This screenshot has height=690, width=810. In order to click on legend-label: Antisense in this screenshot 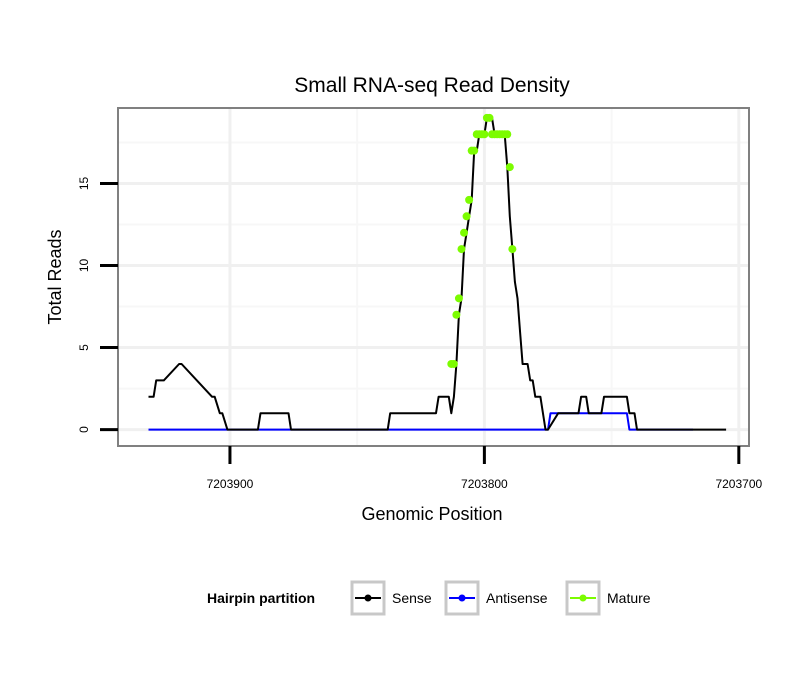, I will do `click(517, 598)`.